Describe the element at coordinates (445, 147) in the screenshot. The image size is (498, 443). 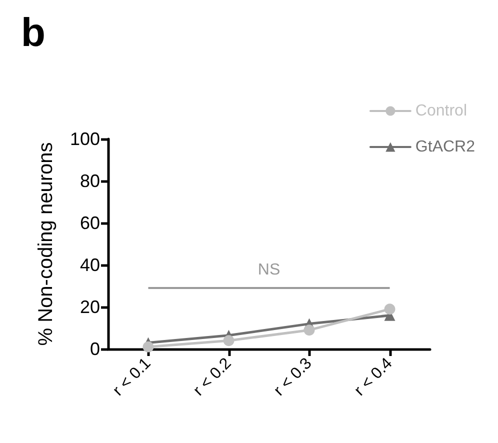
I see `legend-label: GtACR2` at that location.